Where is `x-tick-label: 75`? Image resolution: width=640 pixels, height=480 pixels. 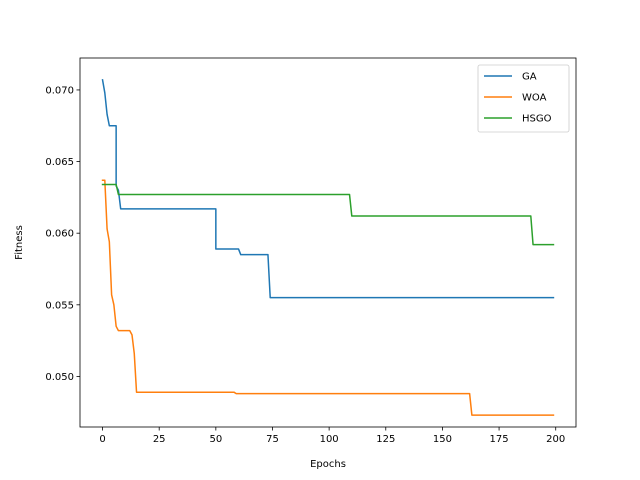
x-tick-label: 75 is located at coordinates (272, 439).